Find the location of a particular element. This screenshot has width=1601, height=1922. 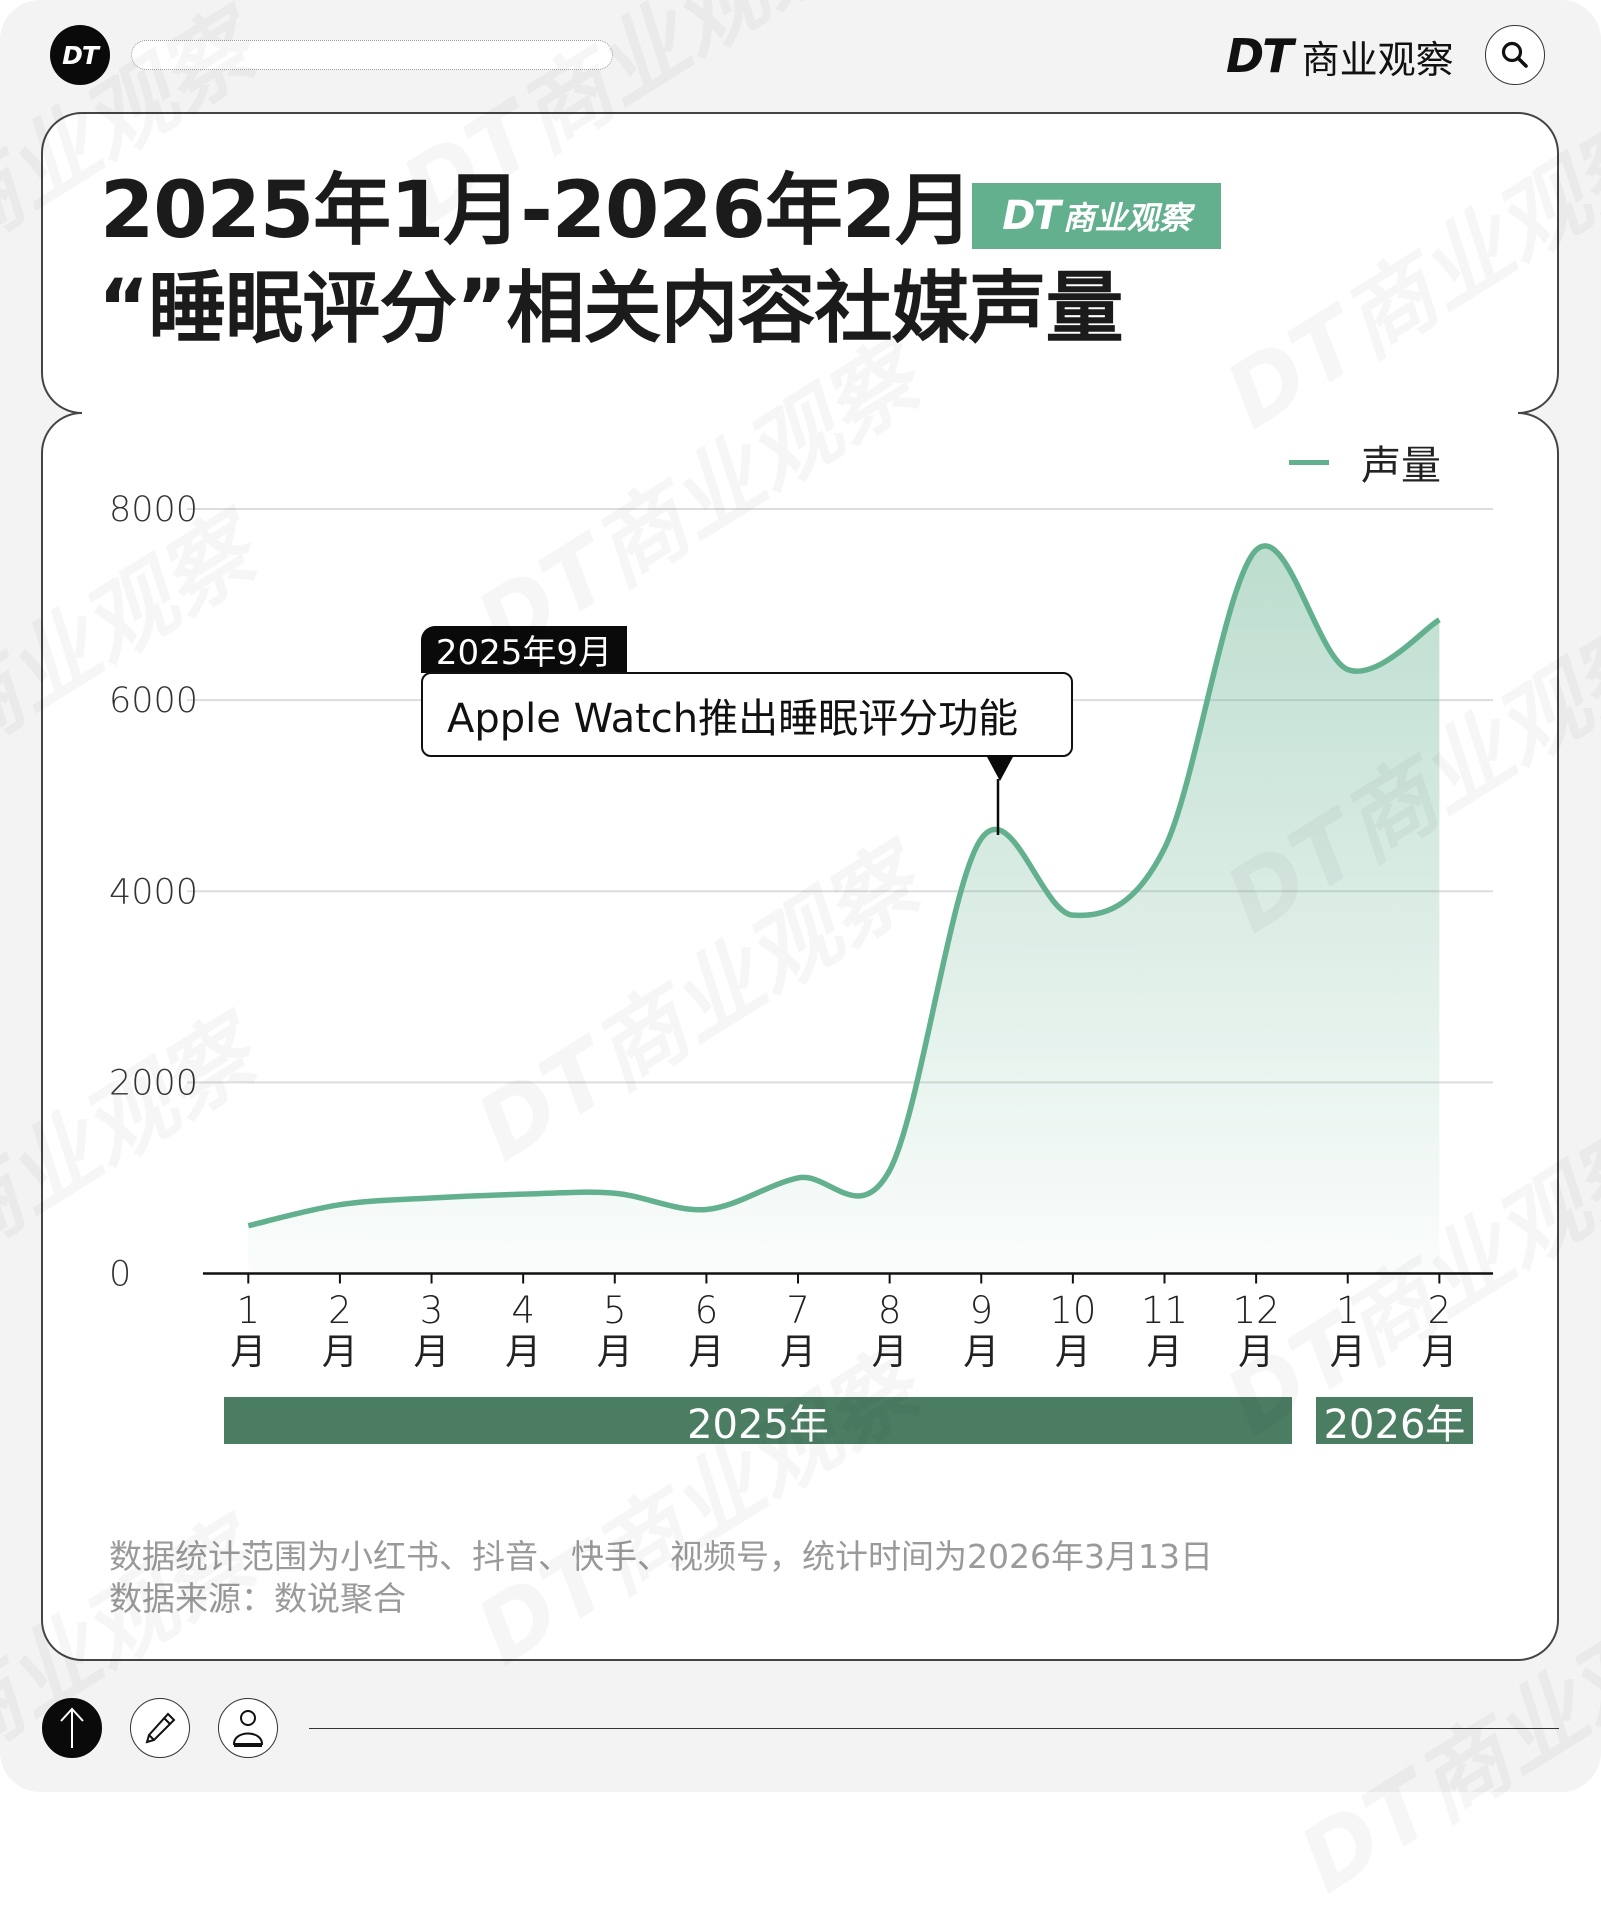

footnote-source: 数据来源：数说聚合 is located at coordinates (257, 1598).